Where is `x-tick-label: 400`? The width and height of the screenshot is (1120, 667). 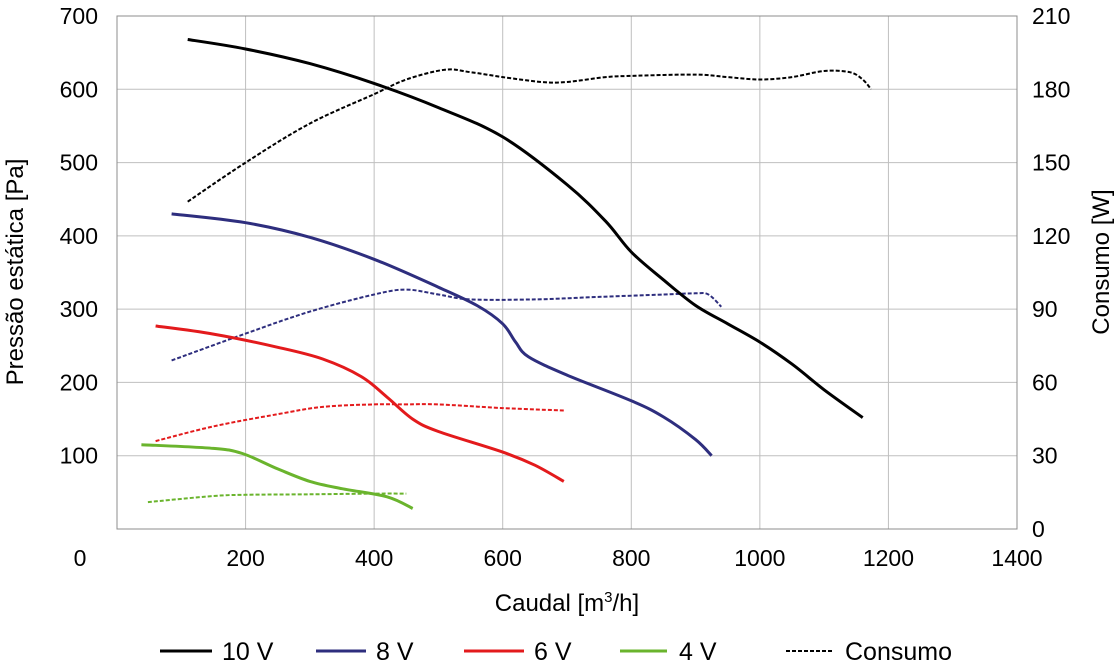 x-tick-label: 400 is located at coordinates (374, 558).